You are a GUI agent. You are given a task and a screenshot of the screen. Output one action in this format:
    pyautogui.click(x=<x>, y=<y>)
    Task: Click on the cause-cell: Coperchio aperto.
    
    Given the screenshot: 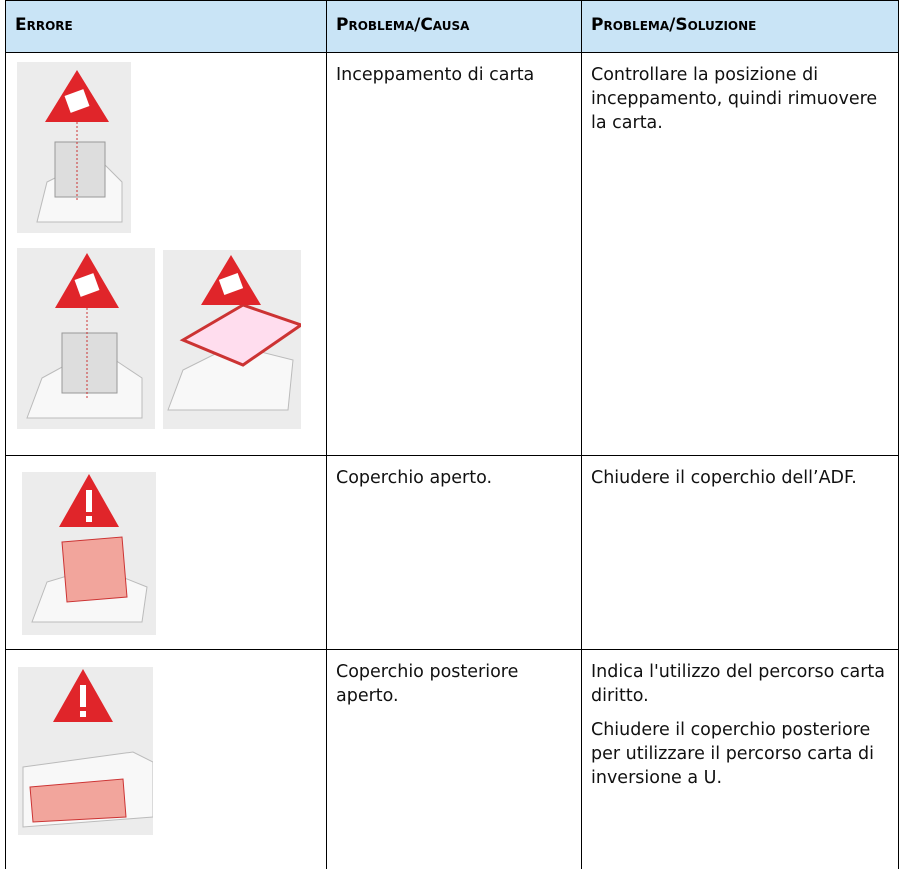 What is the action you would take?
    pyautogui.click(x=454, y=552)
    